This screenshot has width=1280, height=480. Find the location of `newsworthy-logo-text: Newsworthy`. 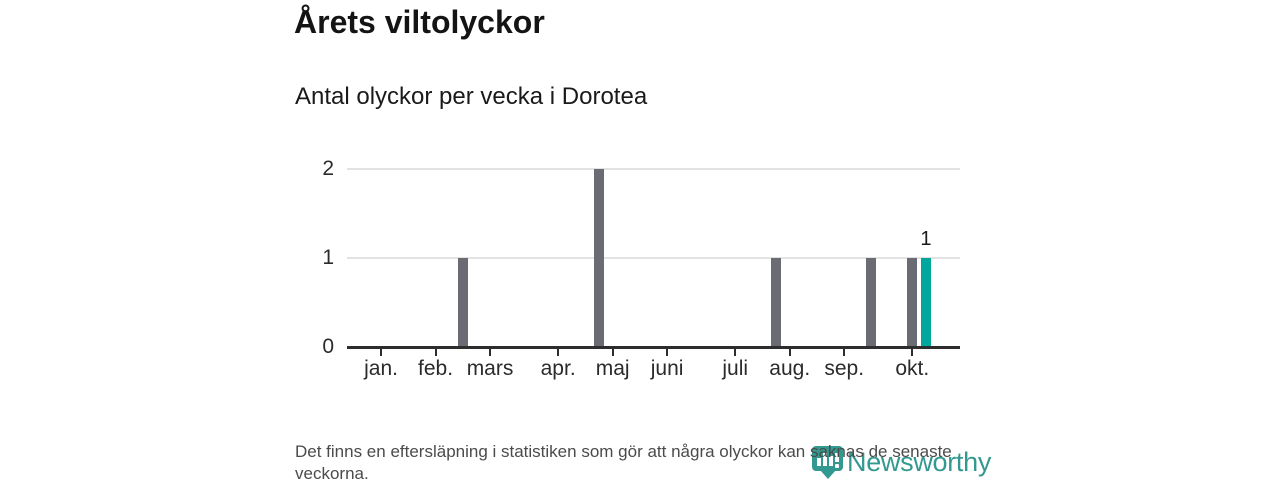

newsworthy-logo-text: Newsworthy is located at coordinates (919, 462).